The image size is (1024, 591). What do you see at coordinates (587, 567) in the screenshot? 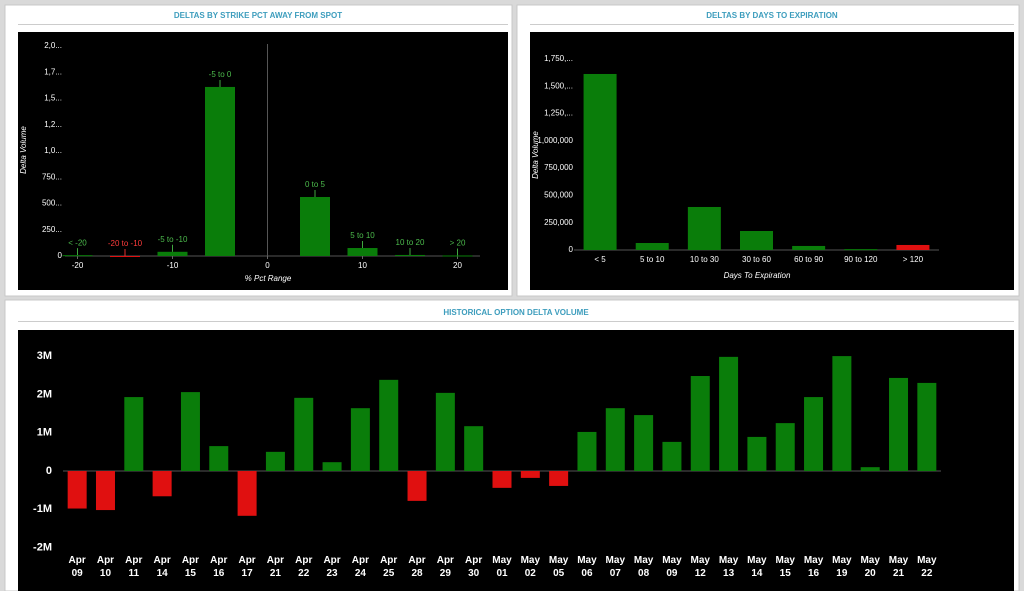
I see `x-tick-label: May 06` at bounding box center [587, 567].